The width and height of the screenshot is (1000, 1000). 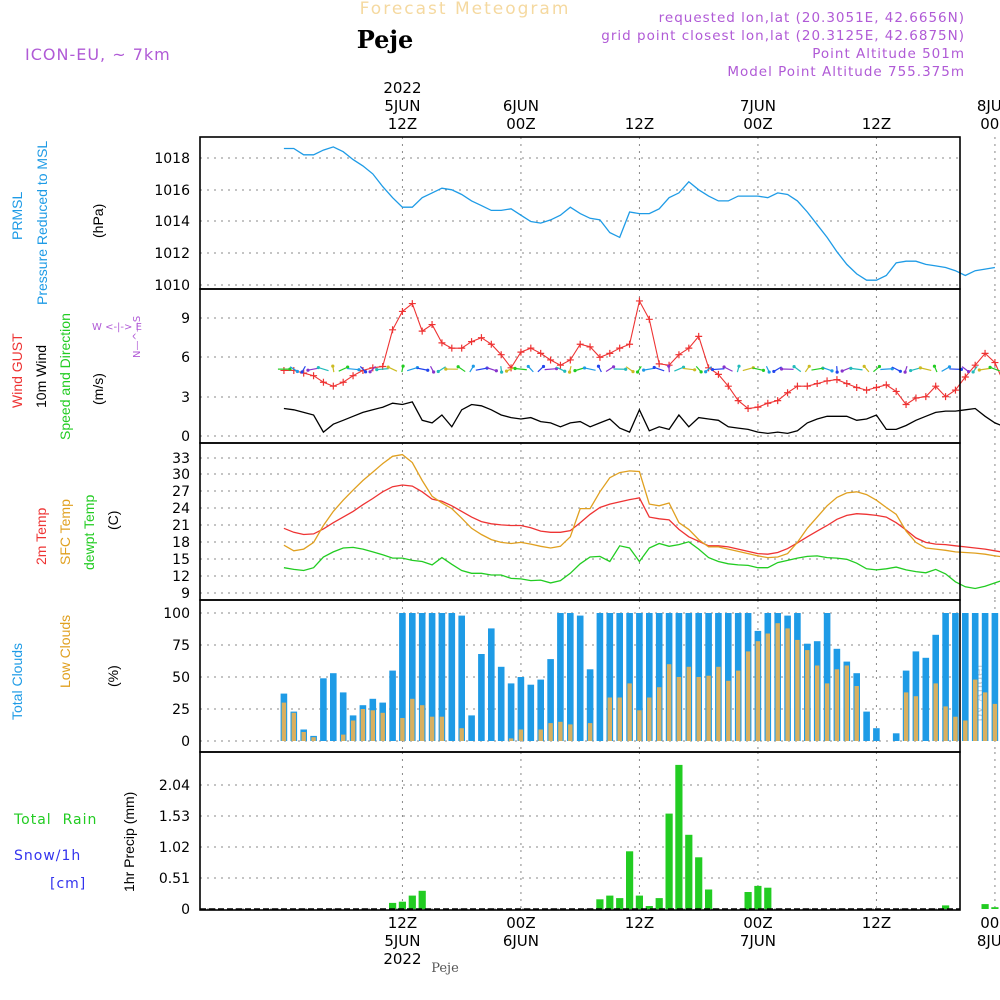 What do you see at coordinates (174, 817) in the screenshot?
I see `y-tick-label: 1.53` at bounding box center [174, 817].